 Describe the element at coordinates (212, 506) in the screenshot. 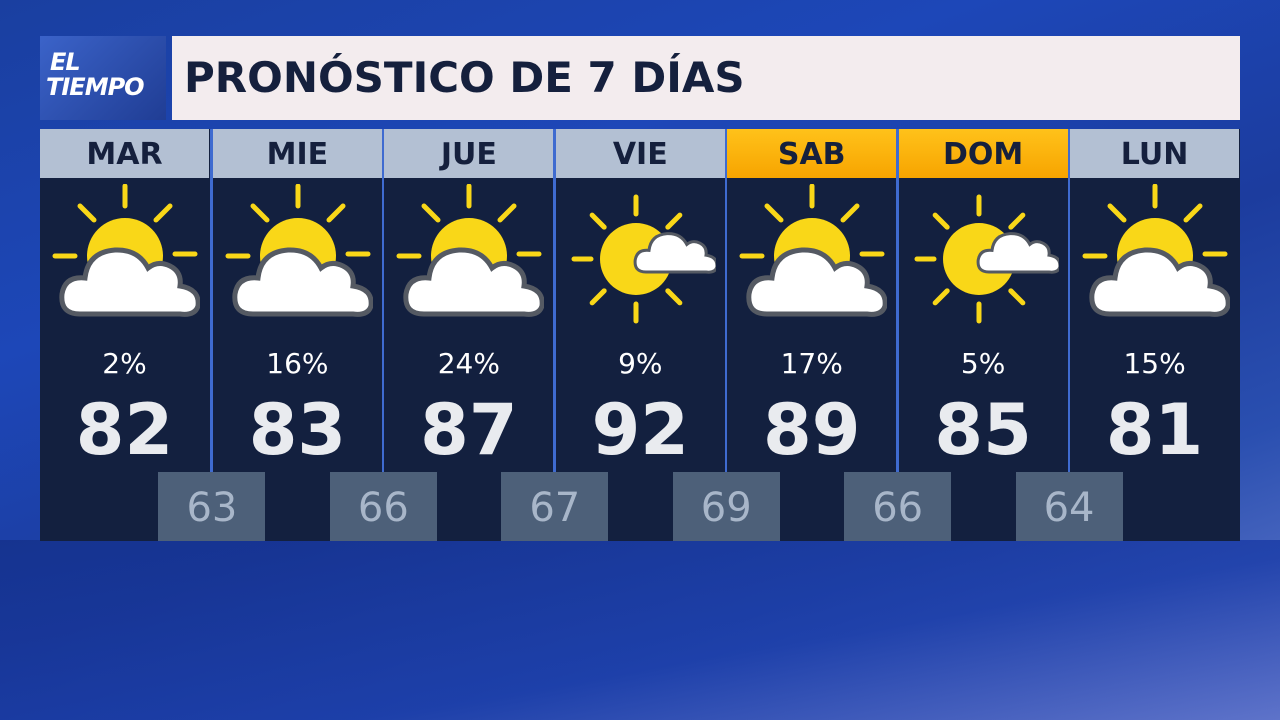

I see `low-temp: 63` at that location.